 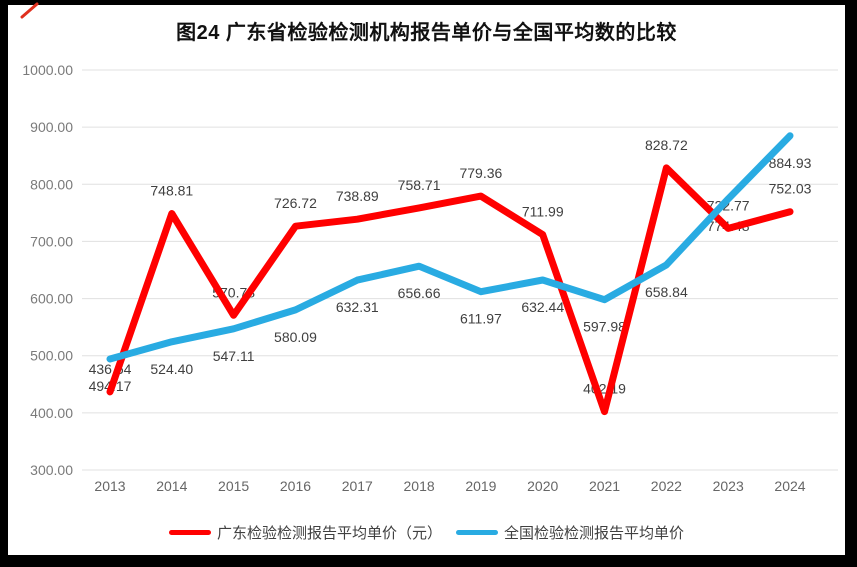 I want to click on data-label-national: 597.98, so click(x=604, y=327).